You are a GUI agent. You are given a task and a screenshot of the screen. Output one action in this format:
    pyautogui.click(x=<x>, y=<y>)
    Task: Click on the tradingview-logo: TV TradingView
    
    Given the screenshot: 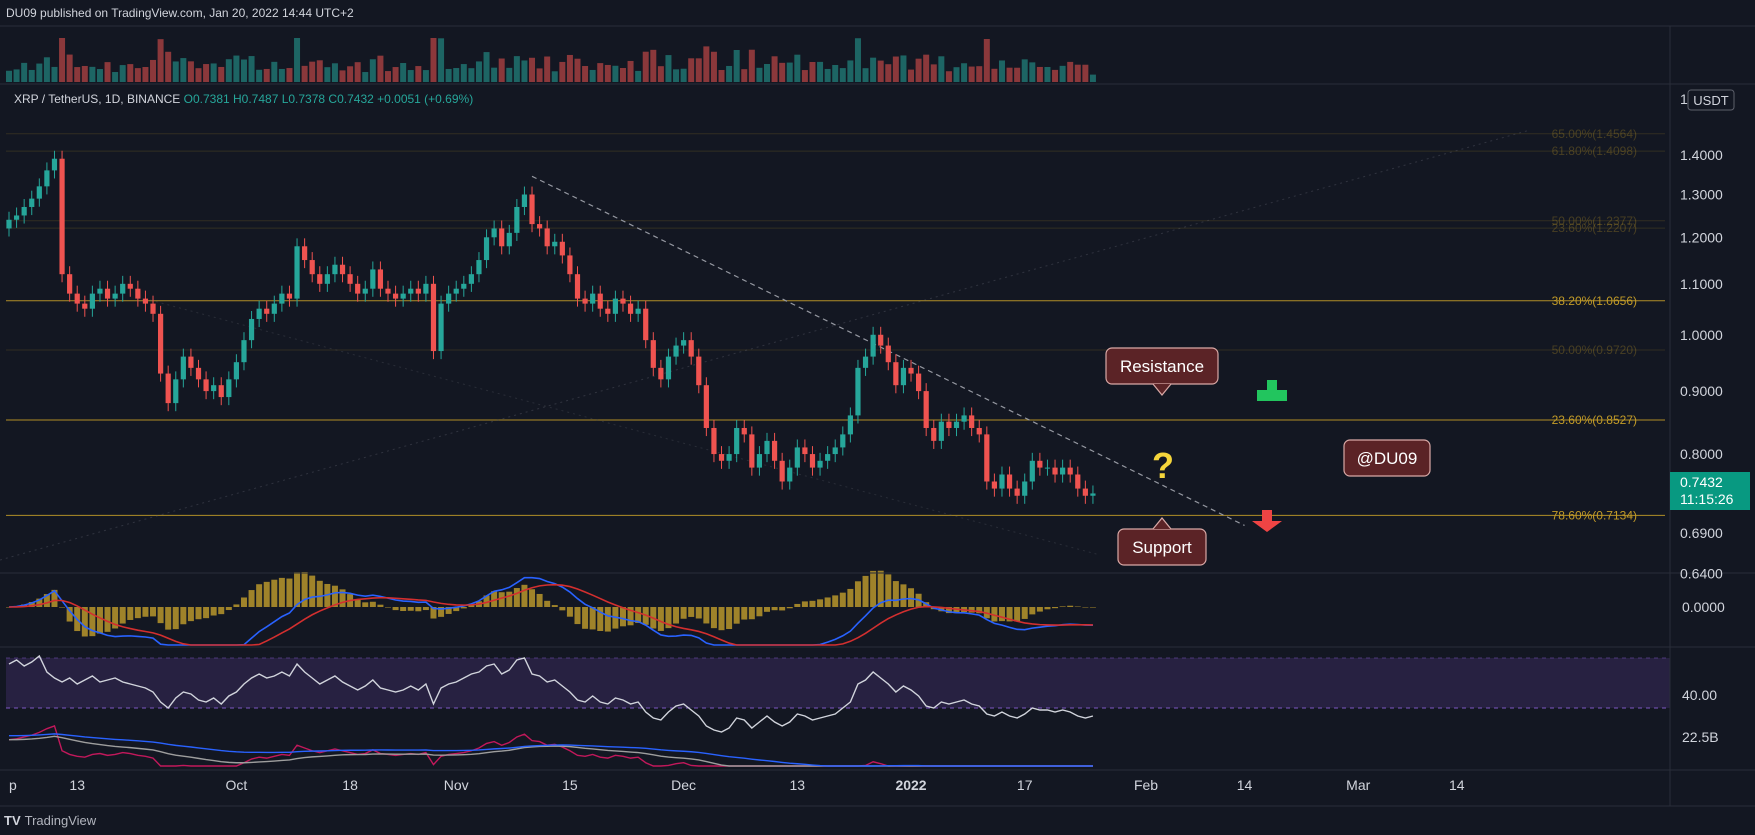 What is the action you would take?
    pyautogui.click(x=50, y=820)
    